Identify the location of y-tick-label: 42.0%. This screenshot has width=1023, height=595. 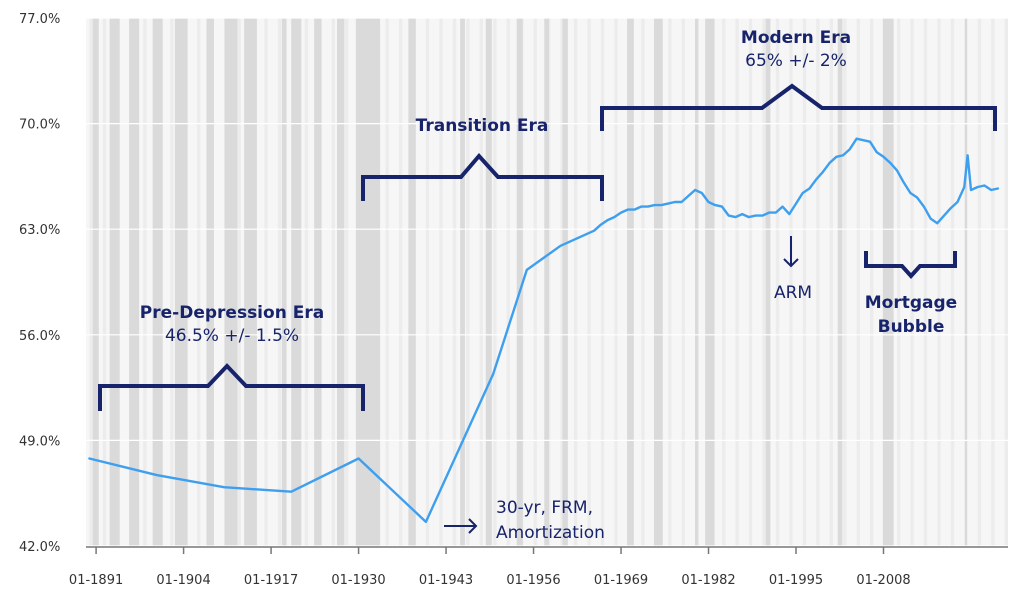
(39, 547).